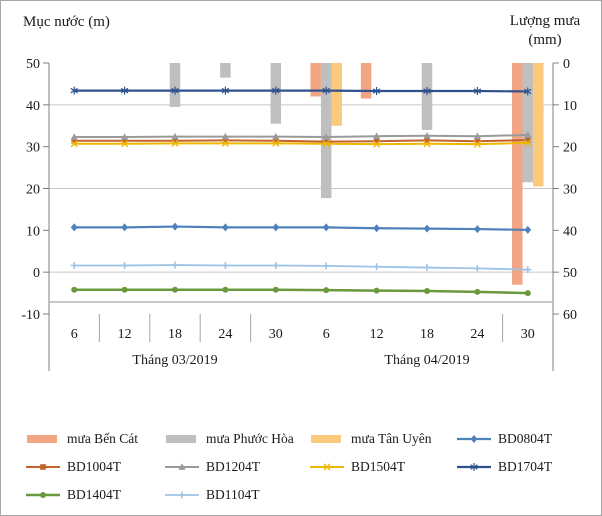 This screenshot has height=516, width=602. What do you see at coordinates (545, 40) in the screenshot?
I see `right-axis-title-line2: (mm)` at bounding box center [545, 40].